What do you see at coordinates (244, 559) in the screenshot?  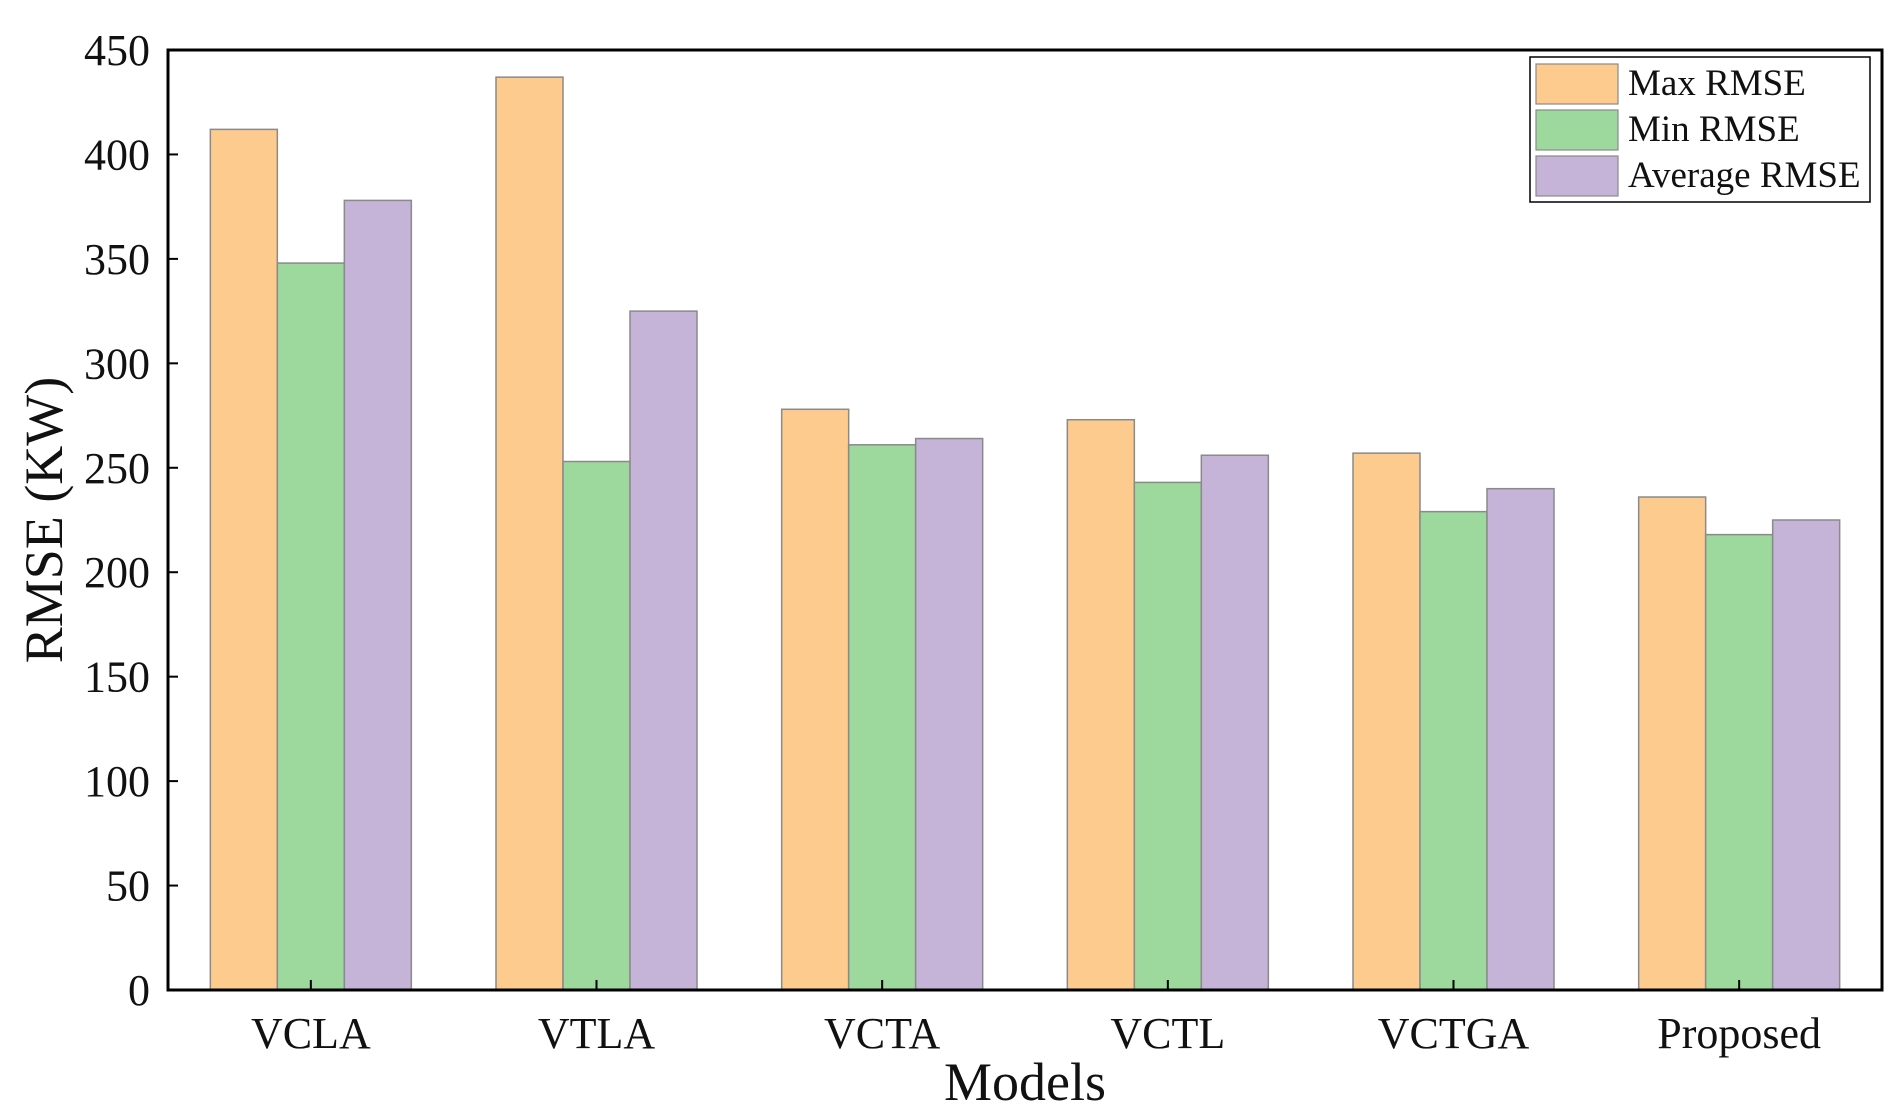 I see `bar-max-rmse-vcla` at bounding box center [244, 559].